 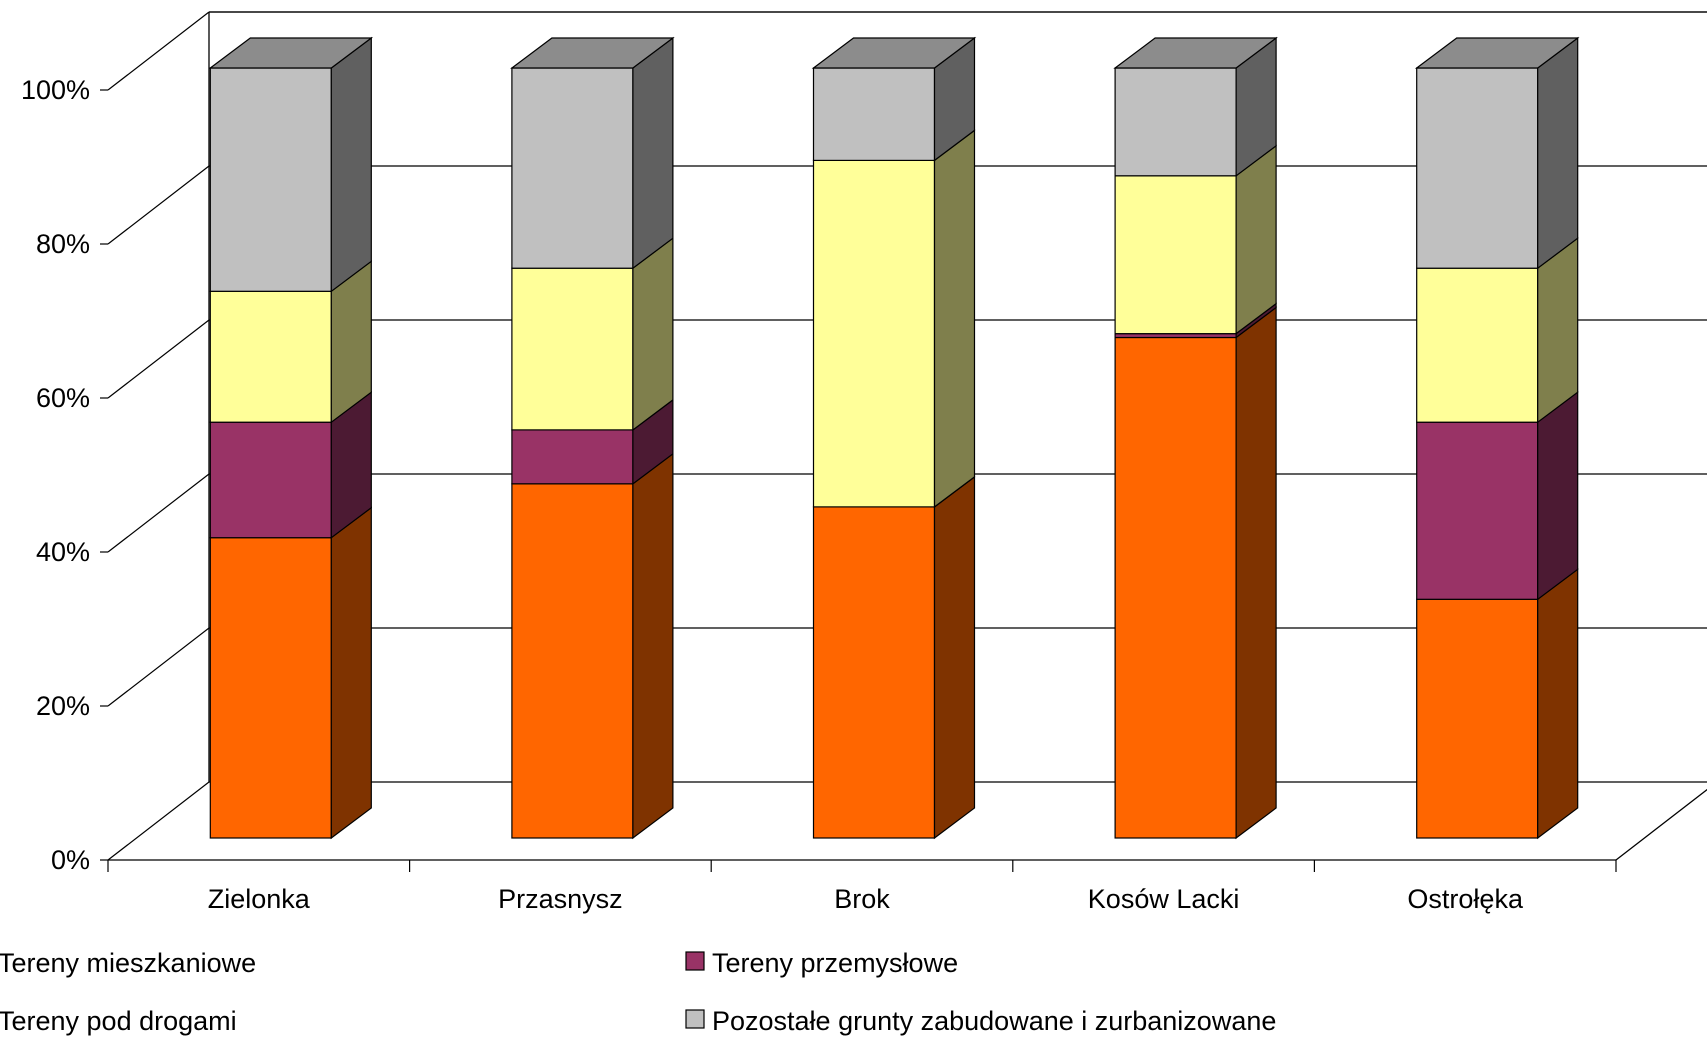 I want to click on y-tick-label: 100%, so click(x=55, y=90).